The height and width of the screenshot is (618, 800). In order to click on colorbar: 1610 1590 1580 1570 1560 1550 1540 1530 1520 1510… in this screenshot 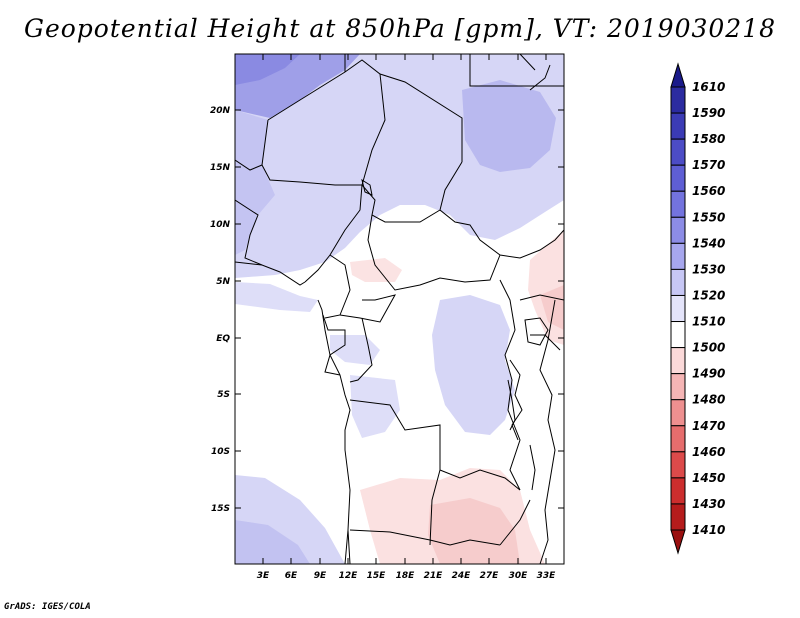, I will do `click(697, 308)`.